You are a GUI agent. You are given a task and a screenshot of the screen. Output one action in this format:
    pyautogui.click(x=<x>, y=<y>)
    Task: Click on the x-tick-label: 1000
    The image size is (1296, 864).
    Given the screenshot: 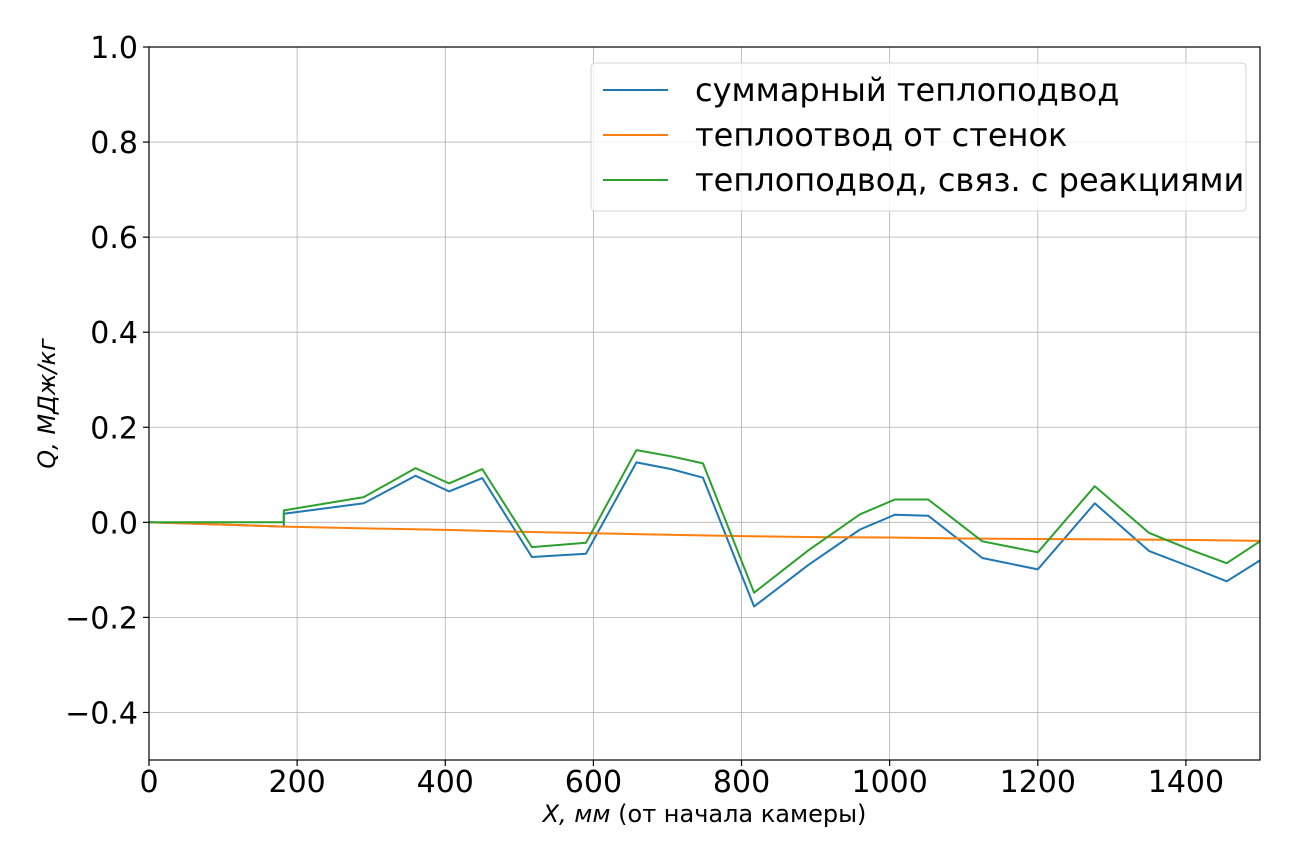 What is the action you would take?
    pyautogui.click(x=889, y=782)
    